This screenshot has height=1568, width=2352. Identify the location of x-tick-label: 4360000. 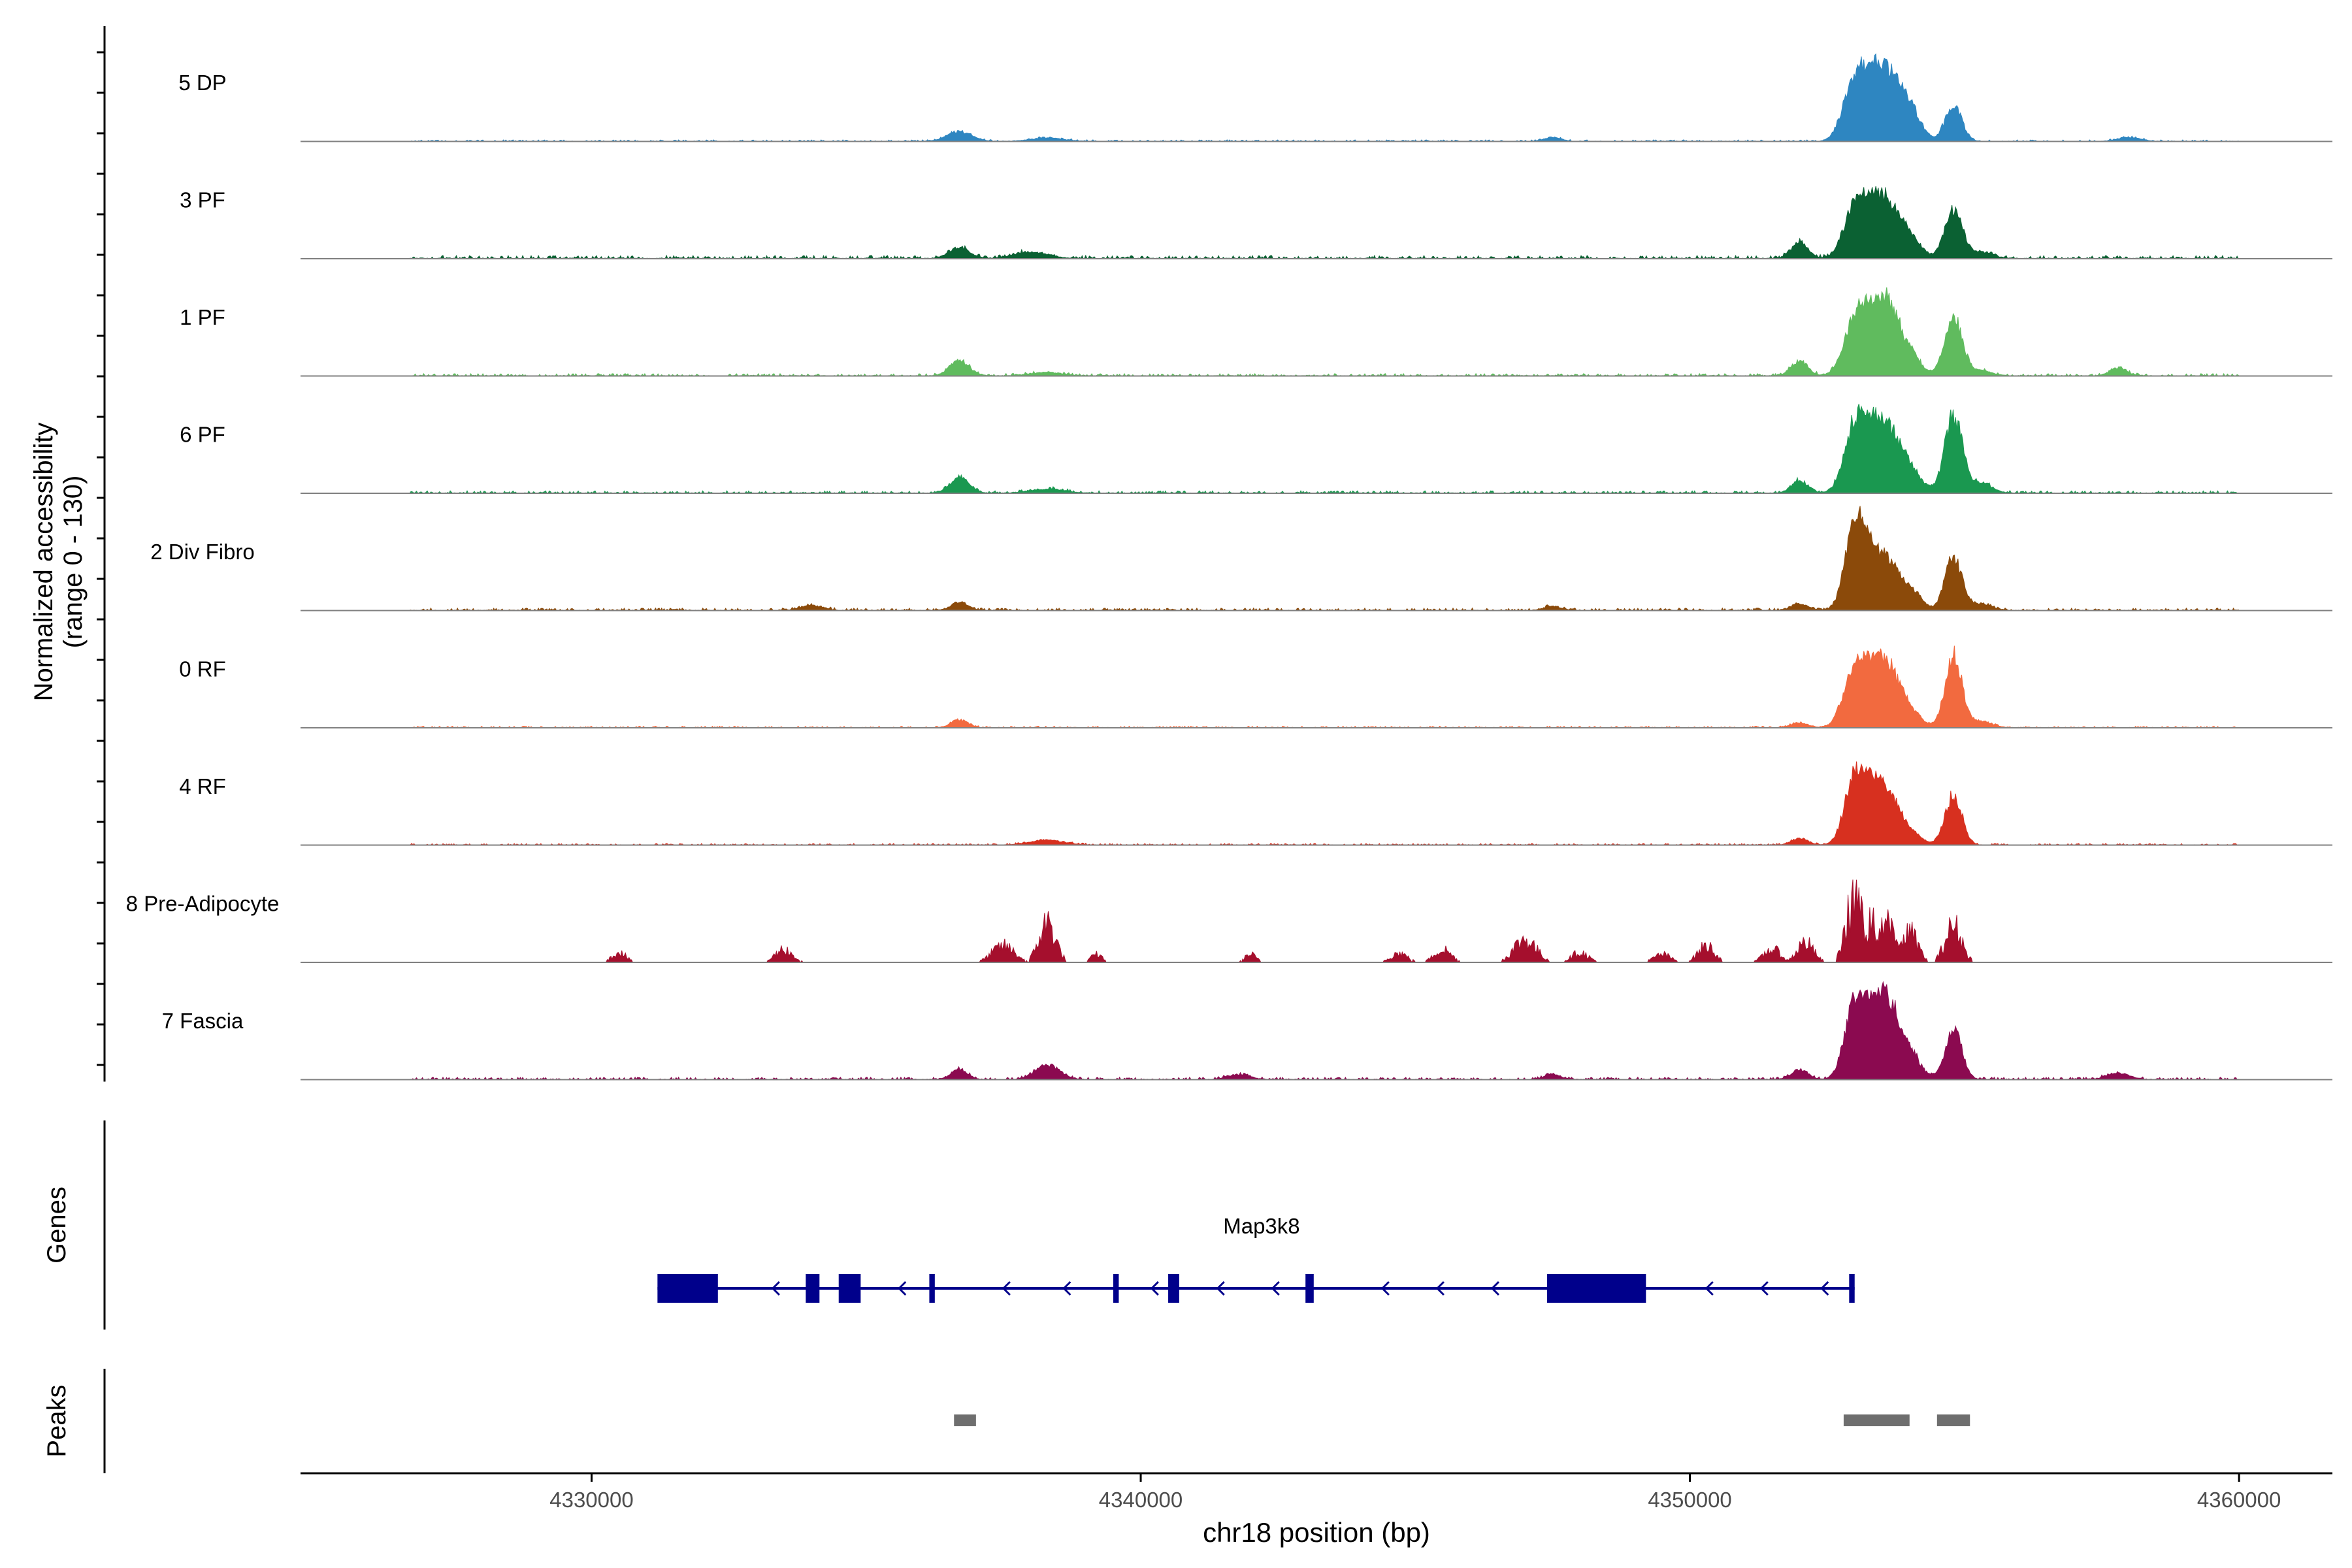
(2239, 1500).